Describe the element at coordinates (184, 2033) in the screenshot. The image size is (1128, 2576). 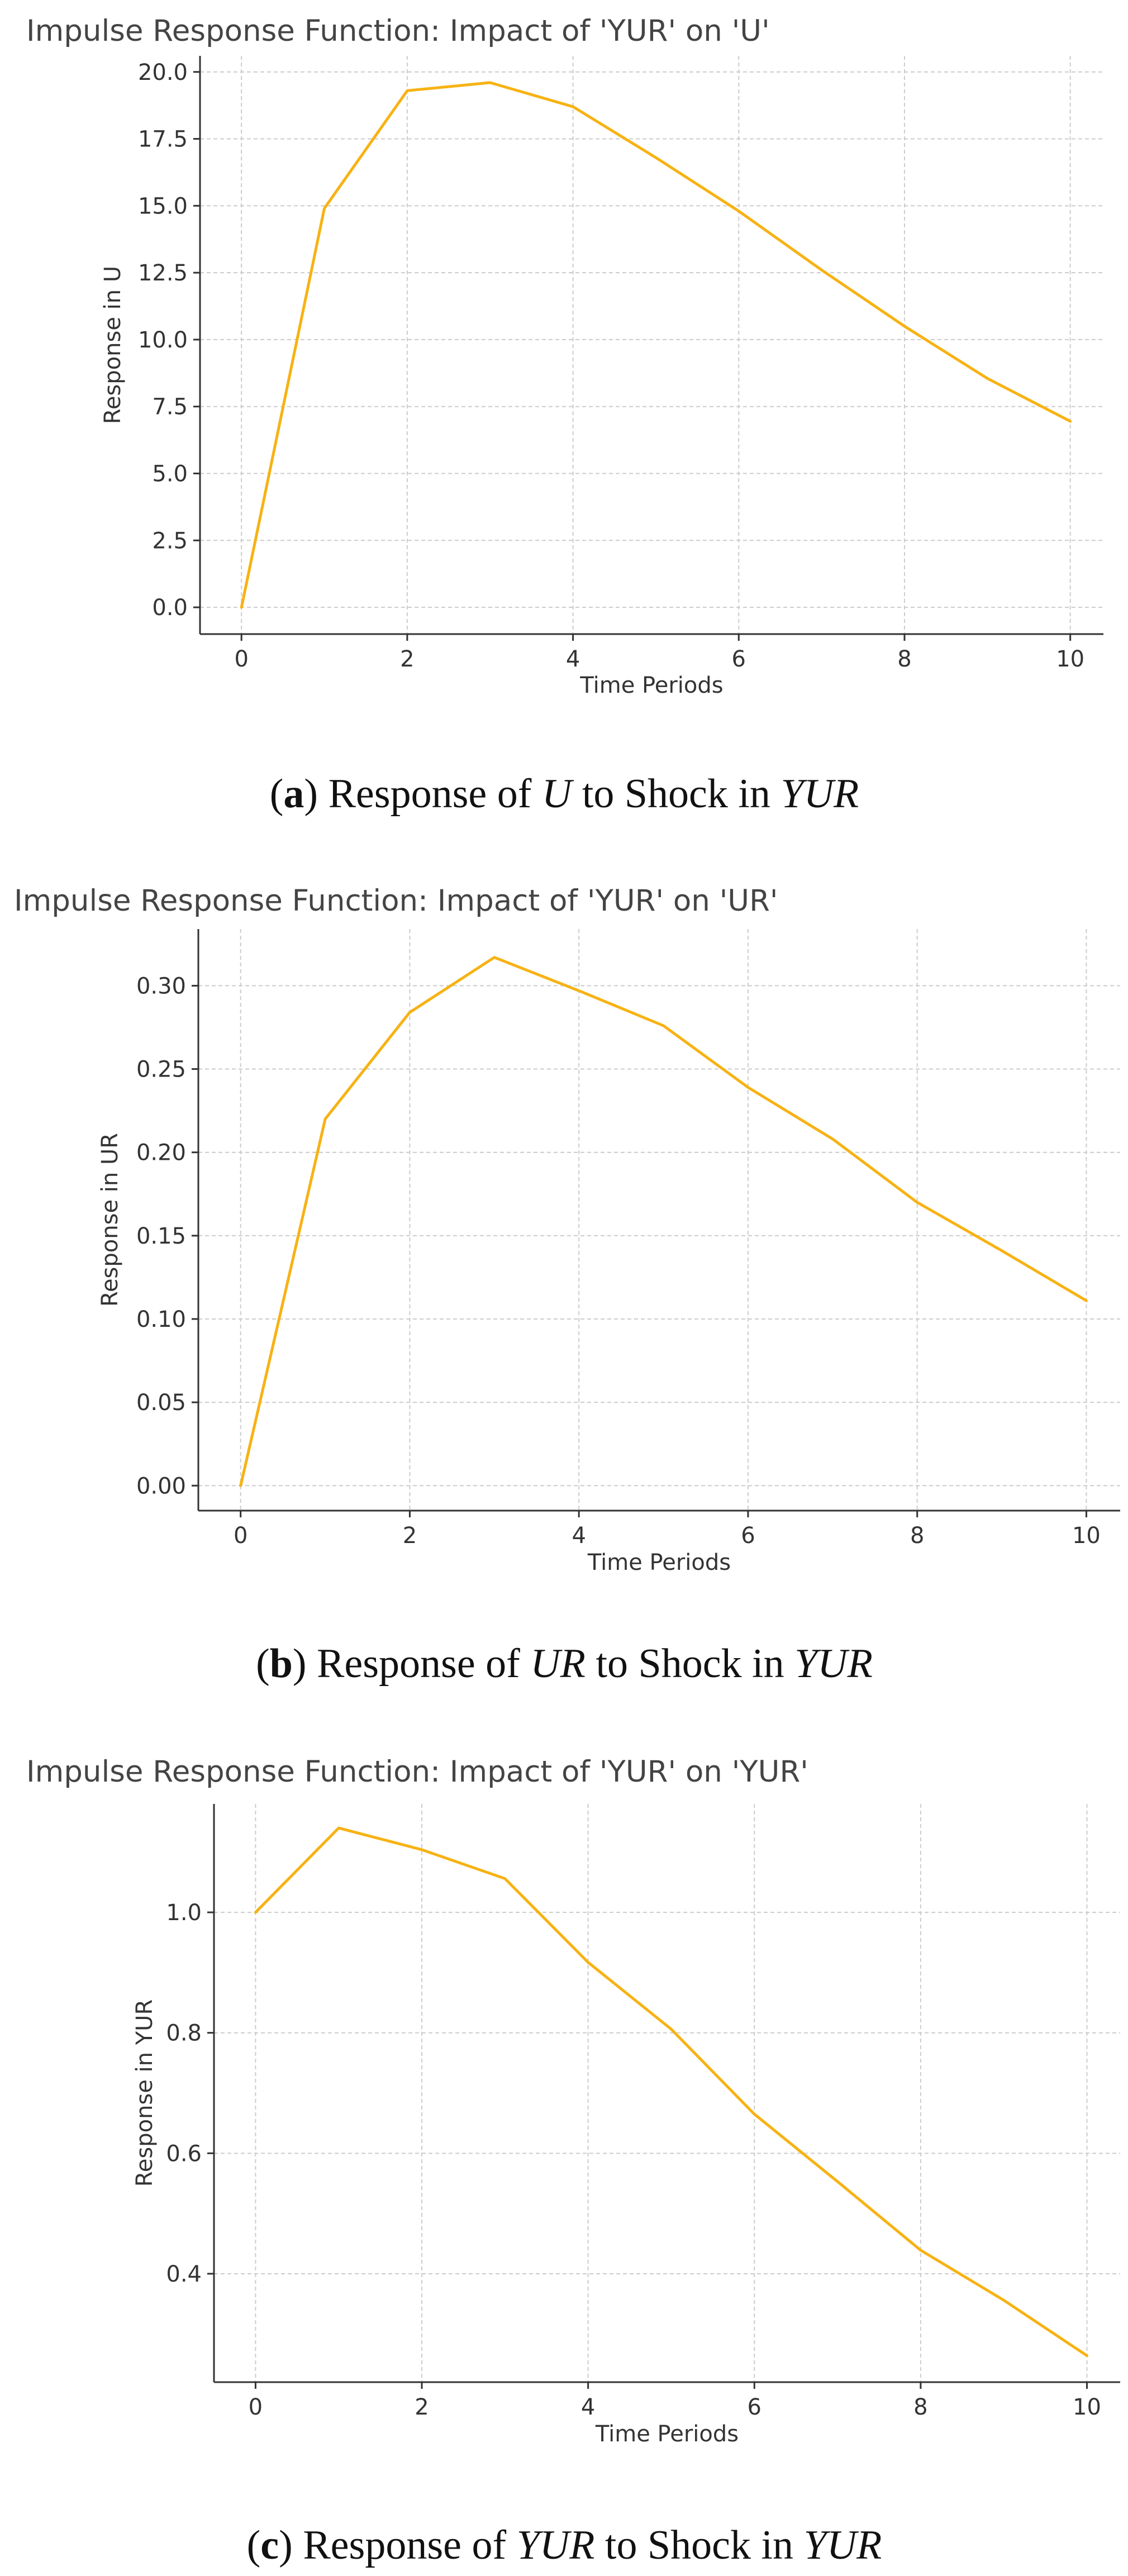
I see `y-tick-label: 0.8` at that location.